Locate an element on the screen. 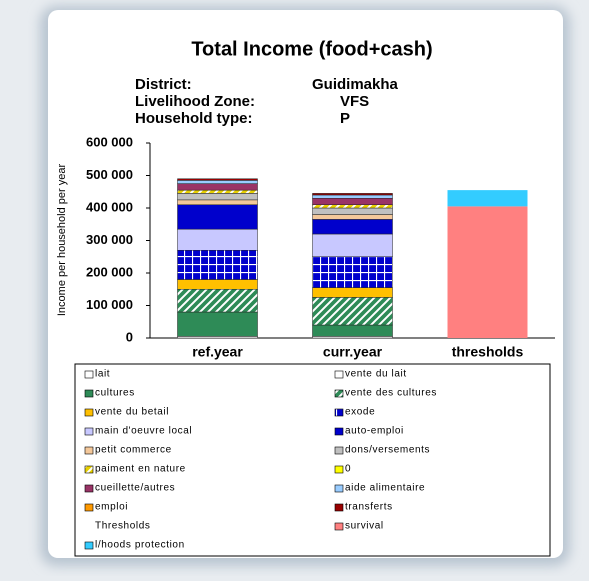 This screenshot has height=581, width=589. legend-label: cueillette/autres is located at coordinates (135, 488).